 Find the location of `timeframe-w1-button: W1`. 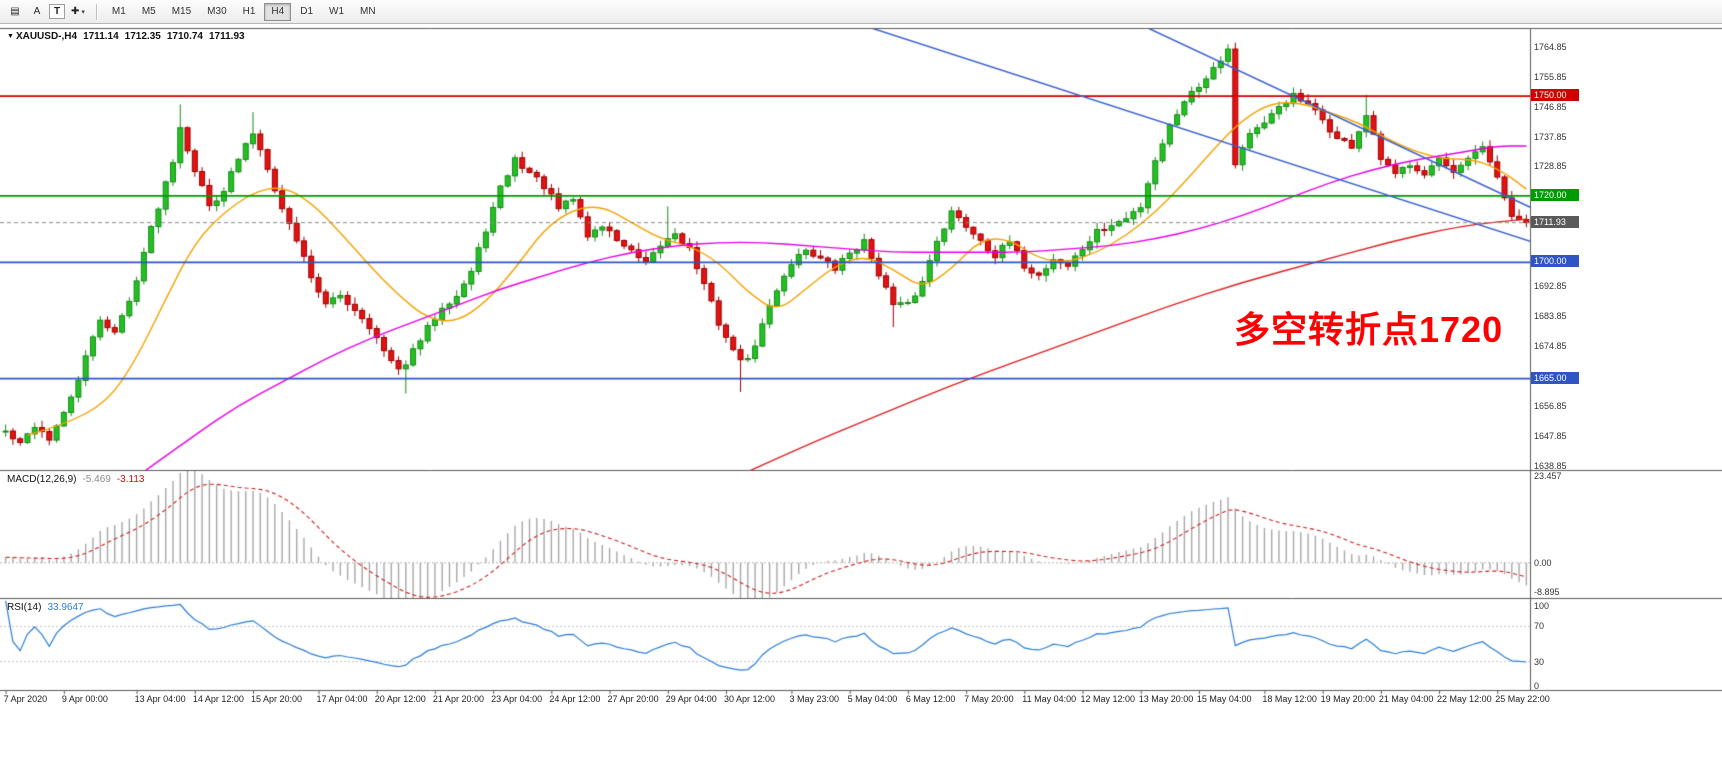

timeframe-w1-button: W1 is located at coordinates (336, 12).